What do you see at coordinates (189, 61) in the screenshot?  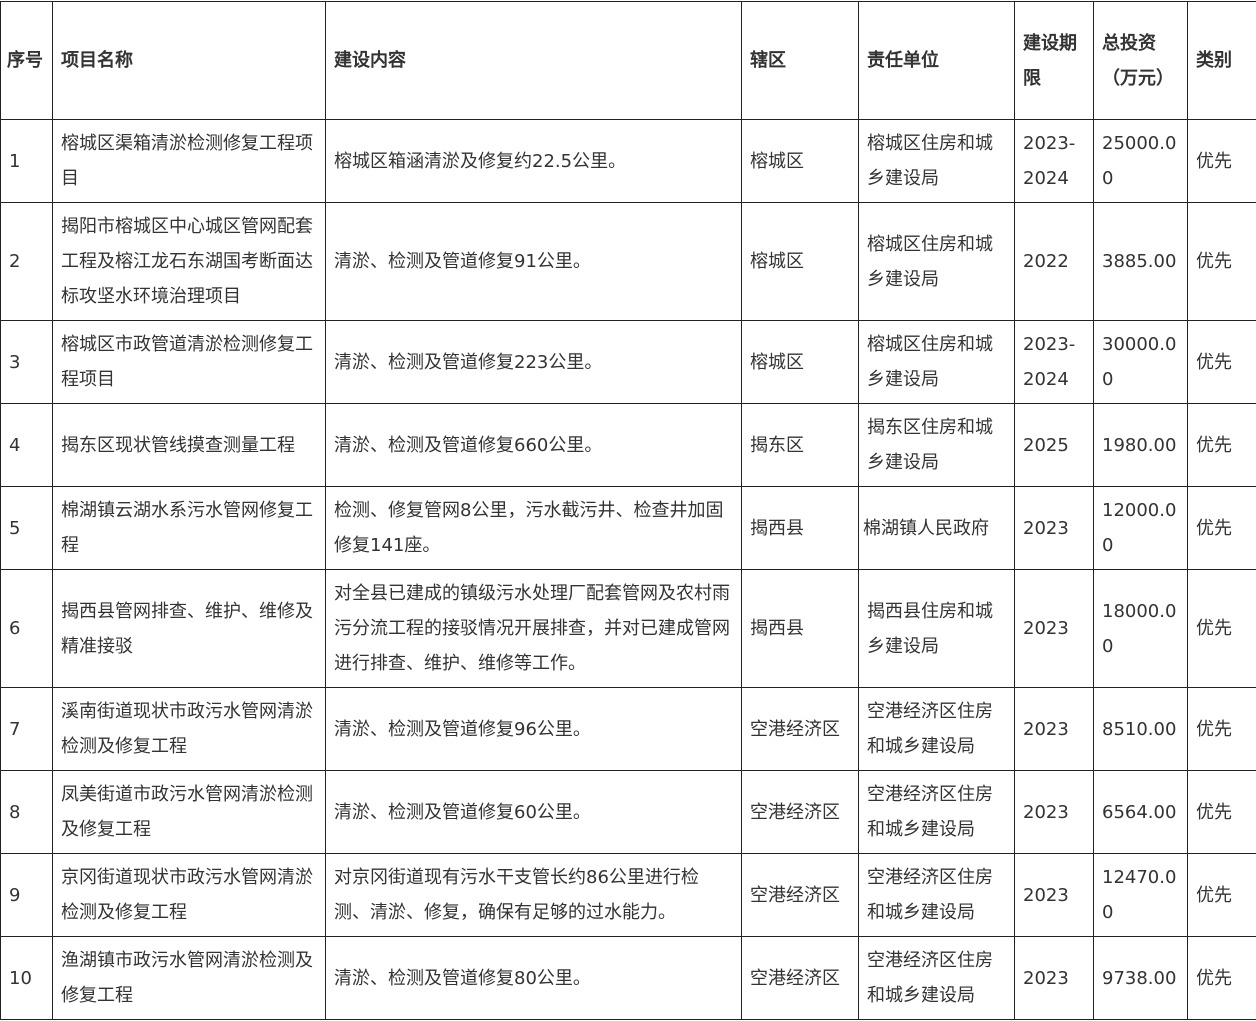 I see `header-name: 项目名称` at bounding box center [189, 61].